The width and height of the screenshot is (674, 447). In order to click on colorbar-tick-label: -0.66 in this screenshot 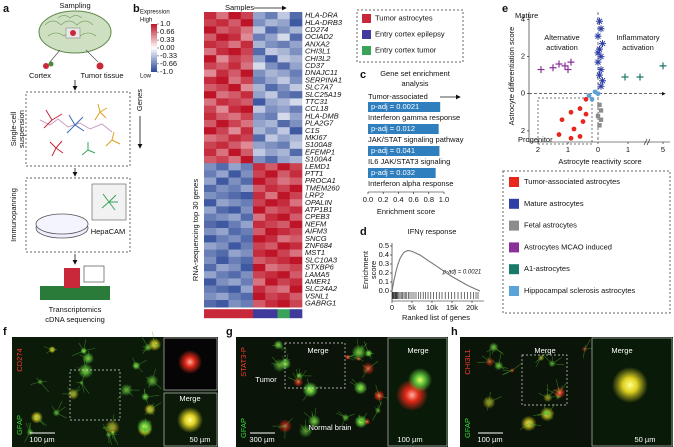, I will do `click(168, 63)`.